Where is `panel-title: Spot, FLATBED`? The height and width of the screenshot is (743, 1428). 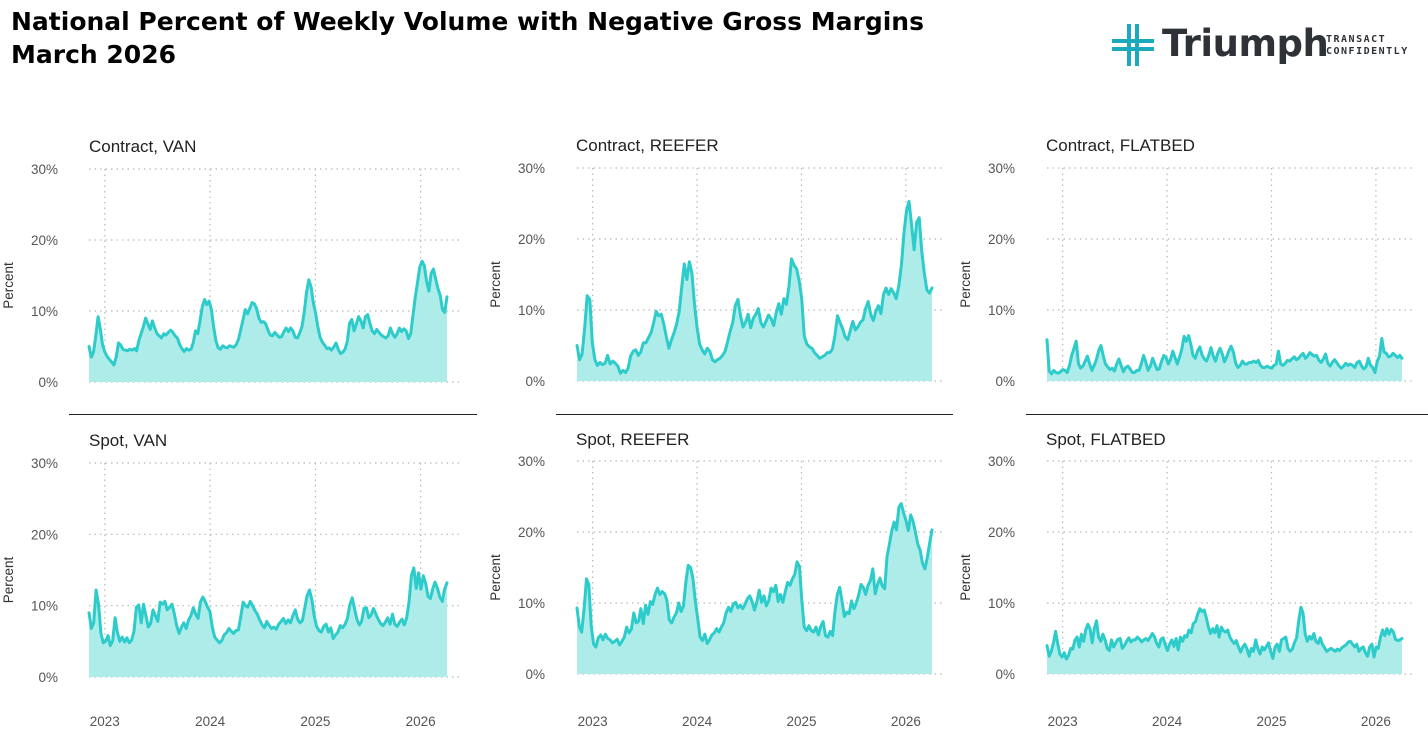
panel-title: Spot, FLATBED is located at coordinates (1106, 439).